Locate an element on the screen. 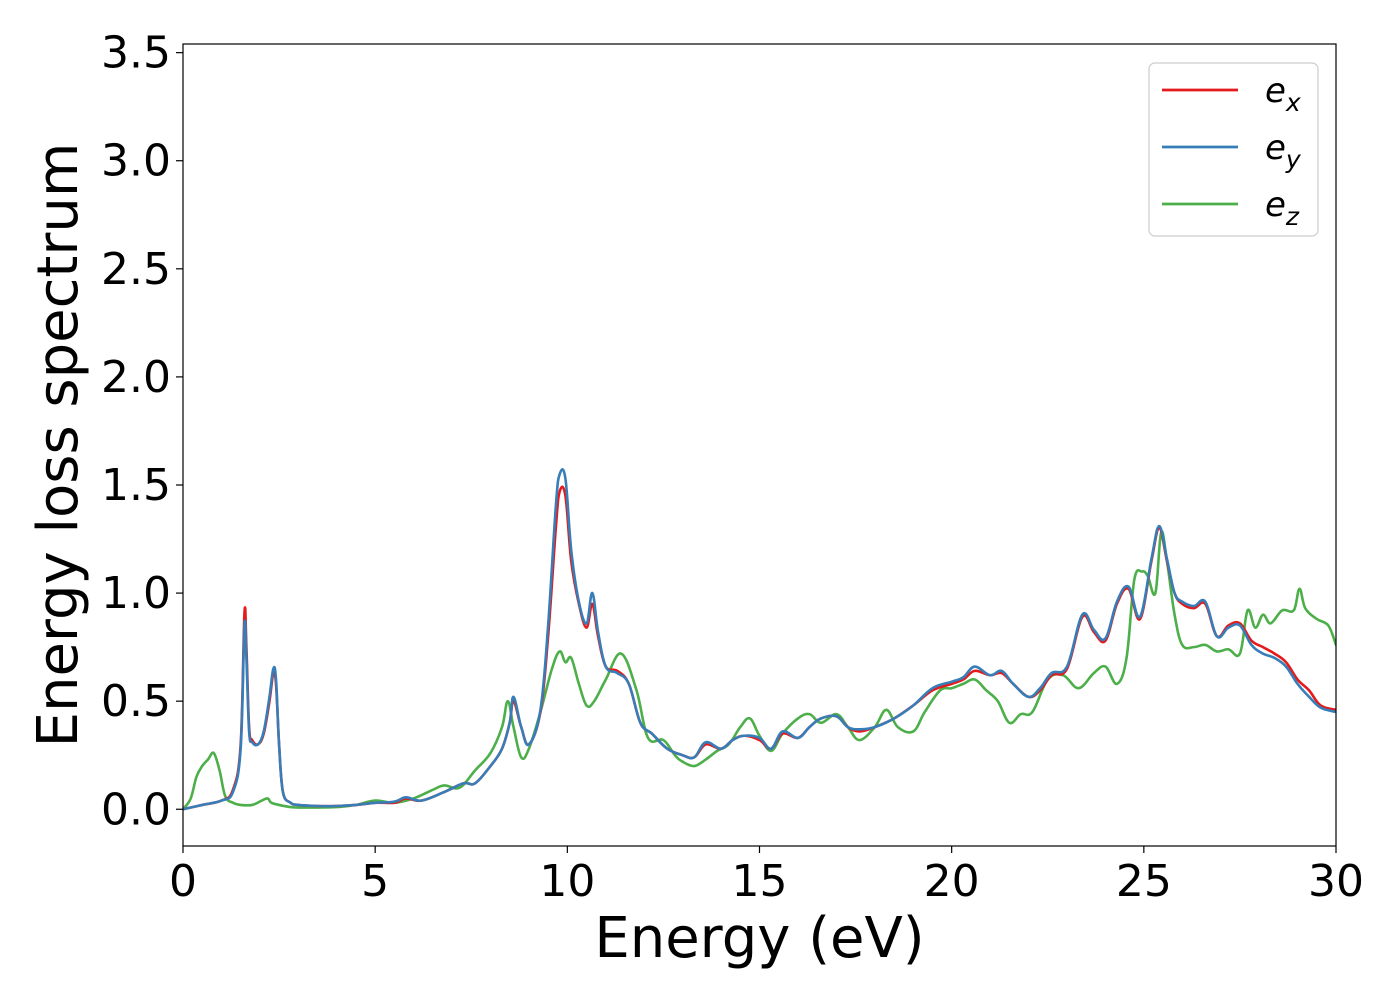  x-axis: 0 5 10 15 20 25 30 is located at coordinates (766, 876).